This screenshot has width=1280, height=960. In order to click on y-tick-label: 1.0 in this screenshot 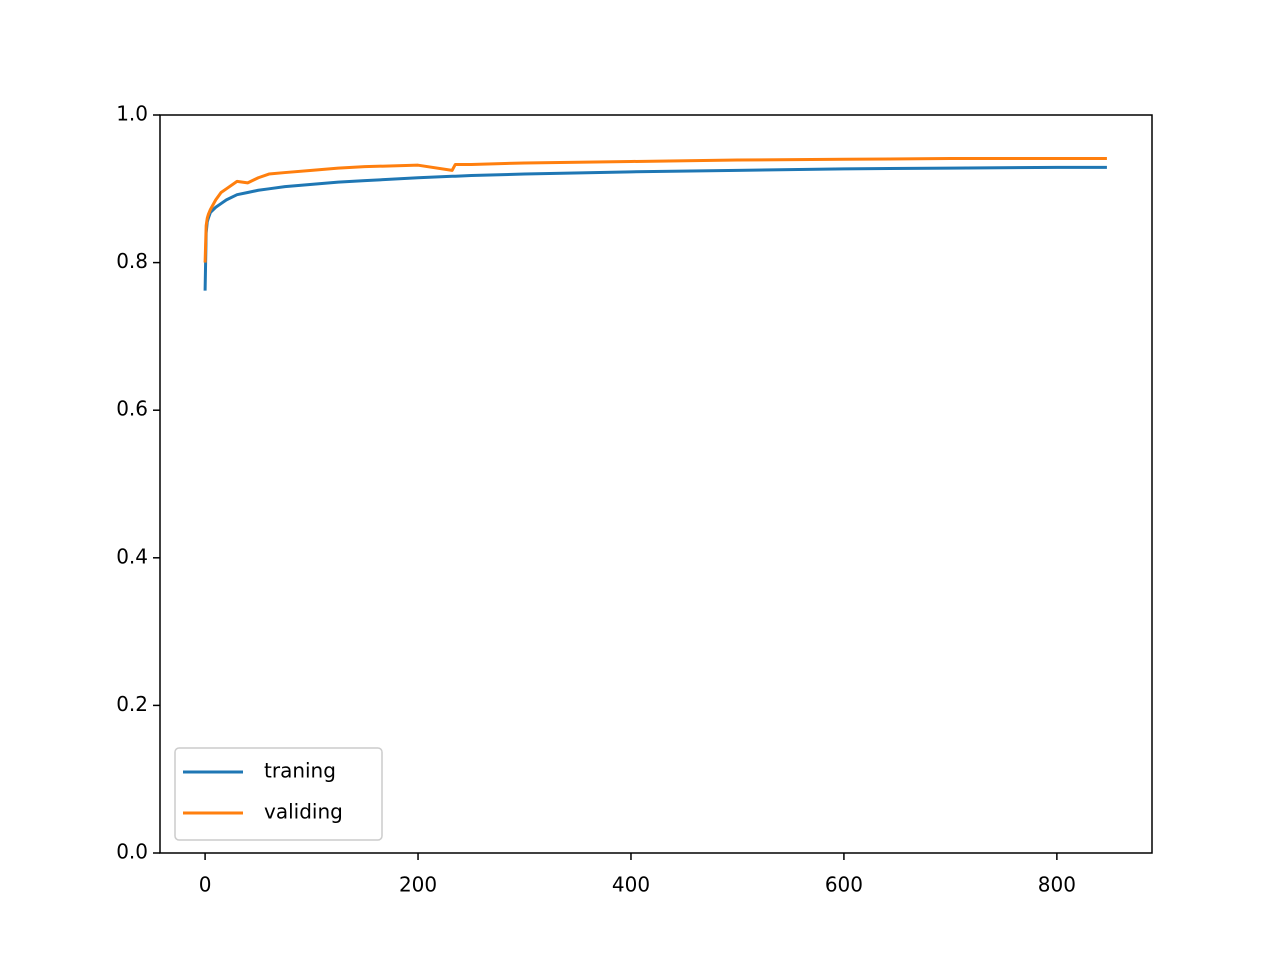, I will do `click(132, 114)`.